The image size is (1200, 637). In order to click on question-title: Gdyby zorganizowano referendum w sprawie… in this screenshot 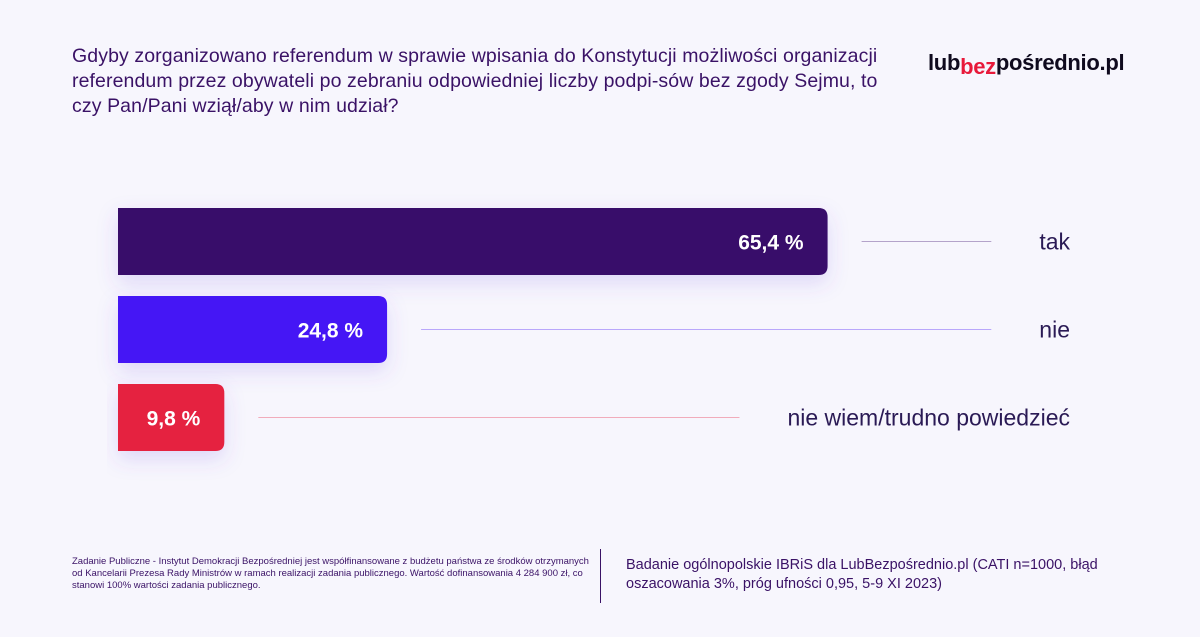, I will do `click(475, 81)`.